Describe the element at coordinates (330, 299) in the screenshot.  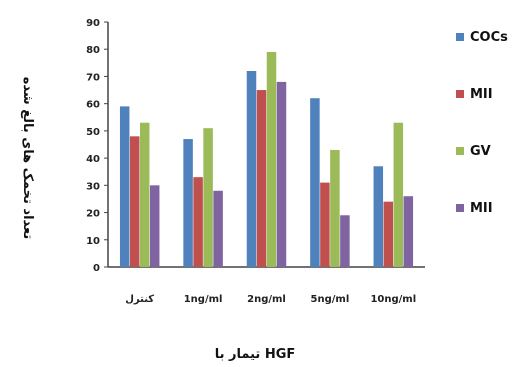
I see `x-tick-label: 5ng/ml` at that location.